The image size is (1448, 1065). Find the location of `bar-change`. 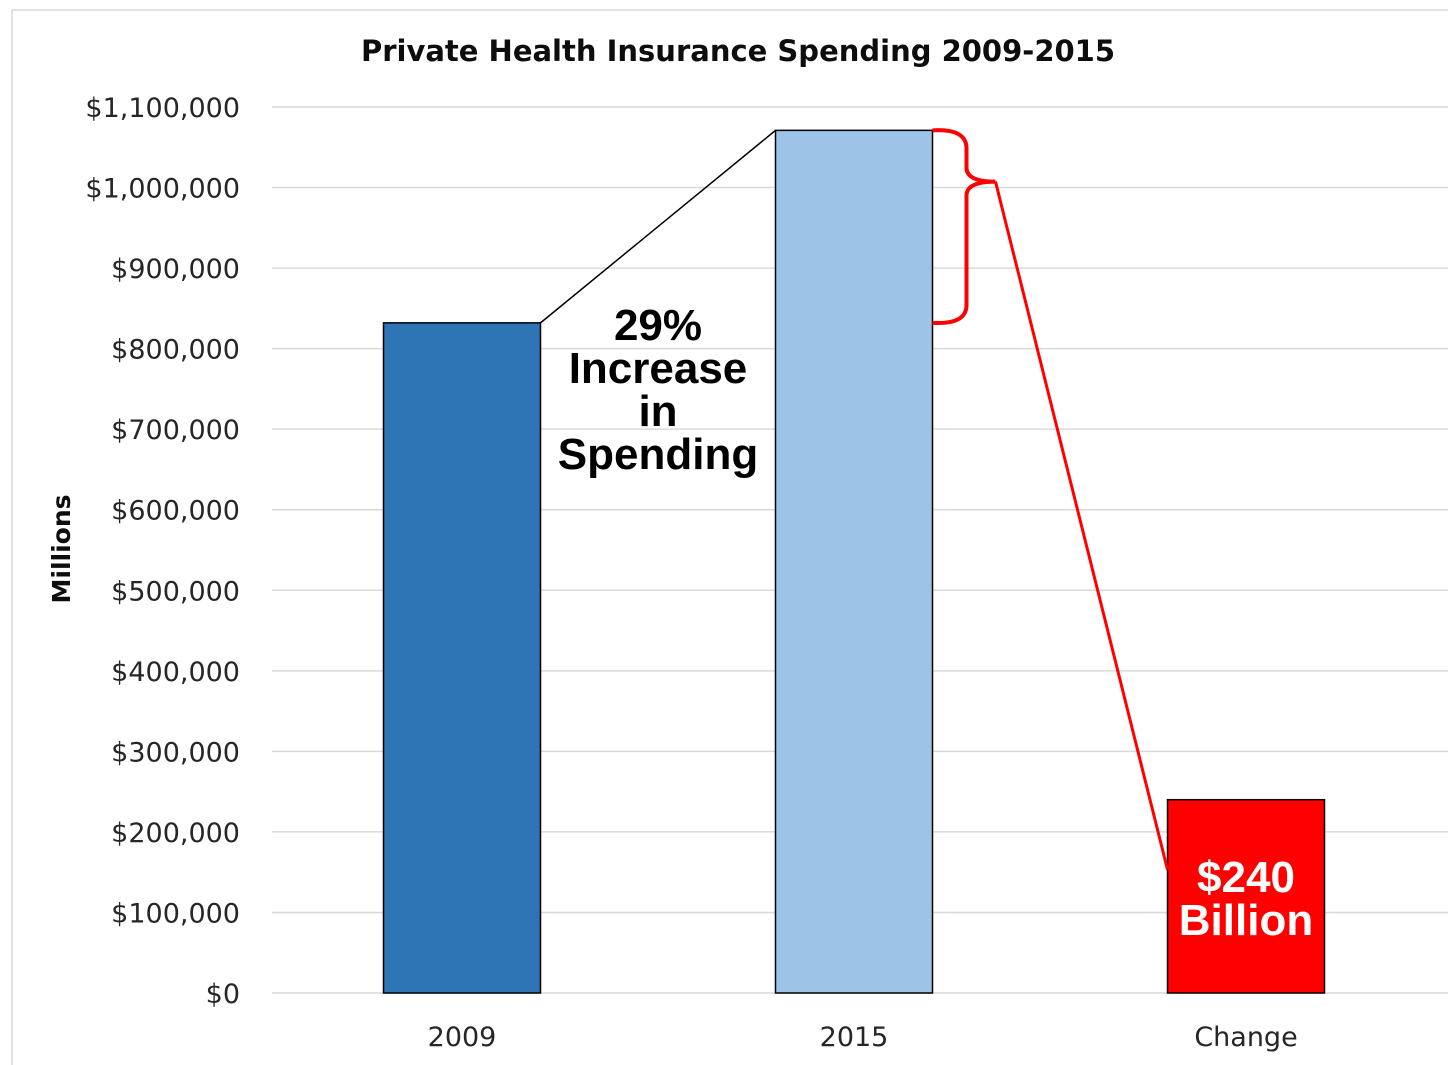

bar-change is located at coordinates (1246, 896).